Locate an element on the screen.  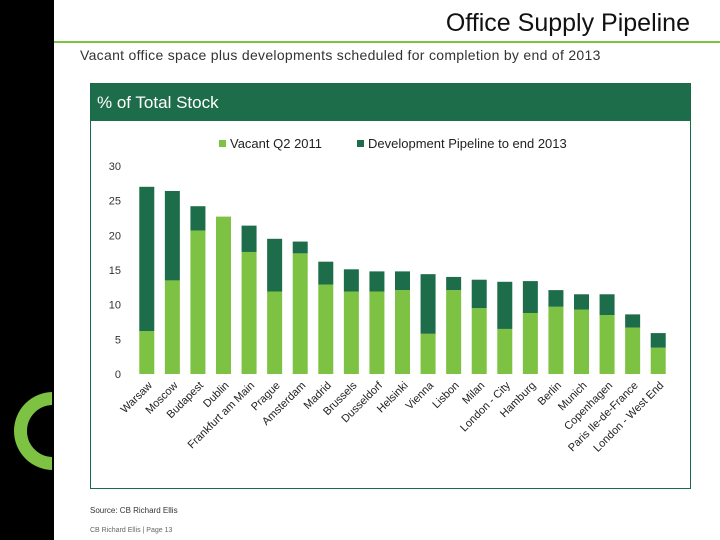
y-tick-label: 0 is located at coordinates (118, 375).